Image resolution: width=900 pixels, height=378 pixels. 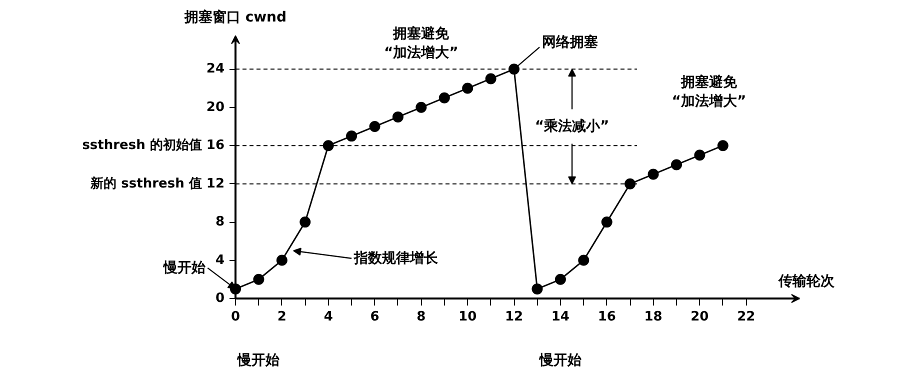 What do you see at coordinates (328, 317) in the screenshot?
I see `x-tick-label: 4` at bounding box center [328, 317].